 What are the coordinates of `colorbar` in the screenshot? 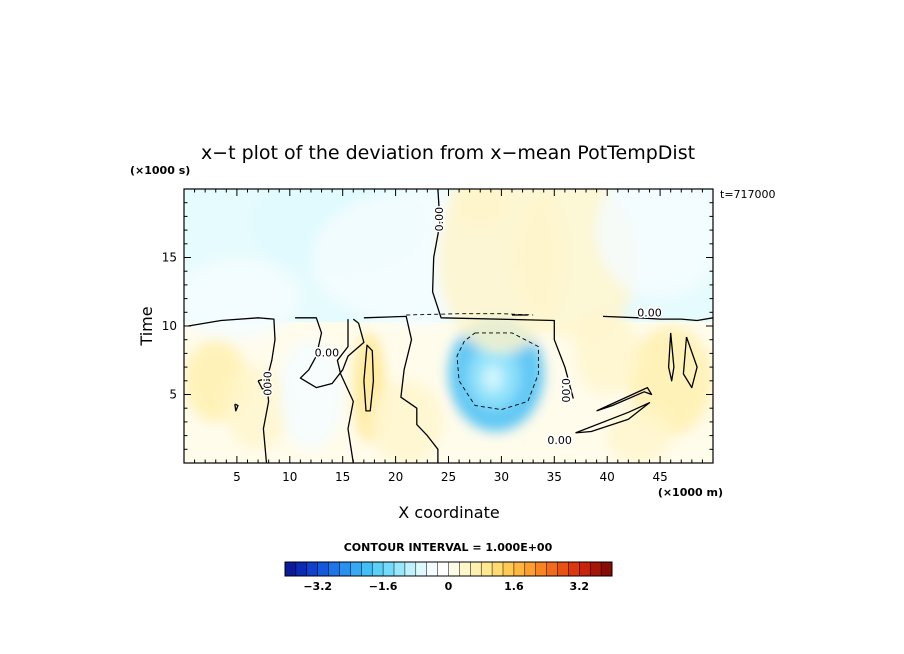 It's located at (448, 569).